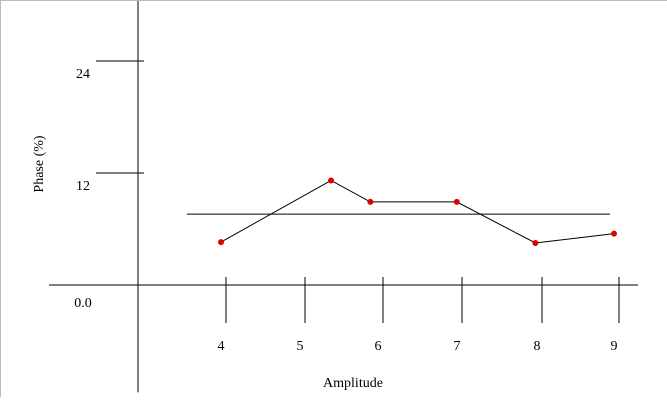  Describe the element at coordinates (83, 303) in the screenshot. I see `y-tick-label-0.0: 0.0` at that location.